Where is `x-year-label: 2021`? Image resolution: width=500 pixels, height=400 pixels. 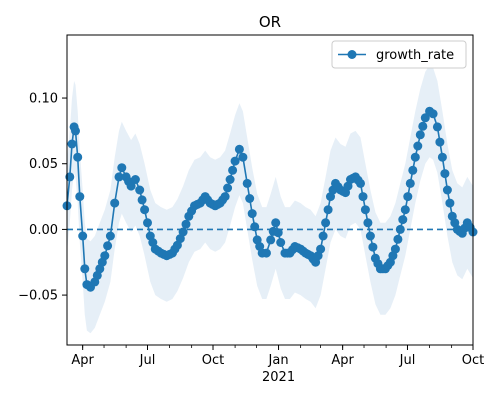 x-year-label: 2021 is located at coordinates (278, 377).